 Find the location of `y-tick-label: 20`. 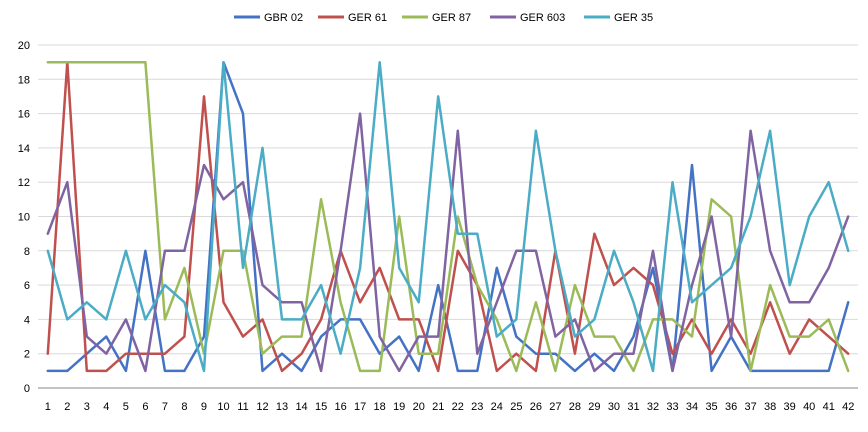

y-tick-label: 20 is located at coordinates (24, 46).